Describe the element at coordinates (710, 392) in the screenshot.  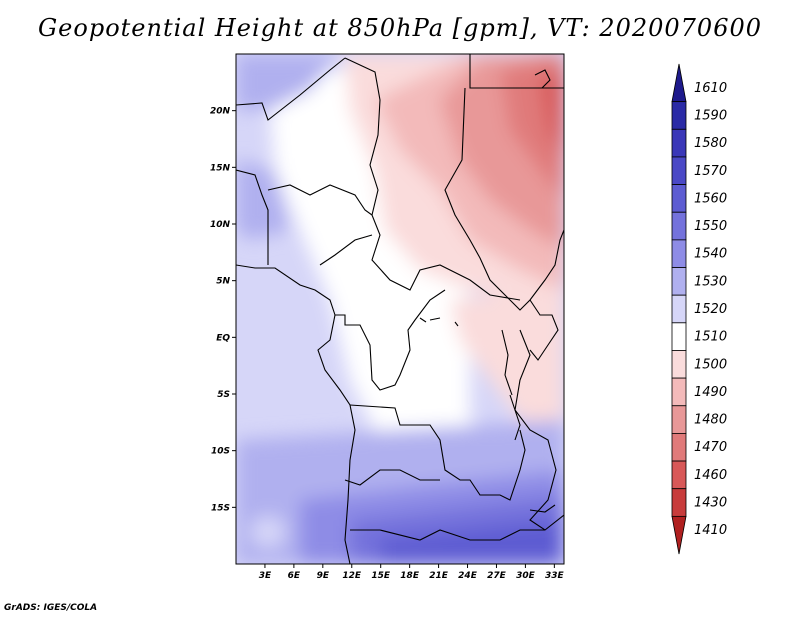
I see `colorbar-label: 1490` at that location.